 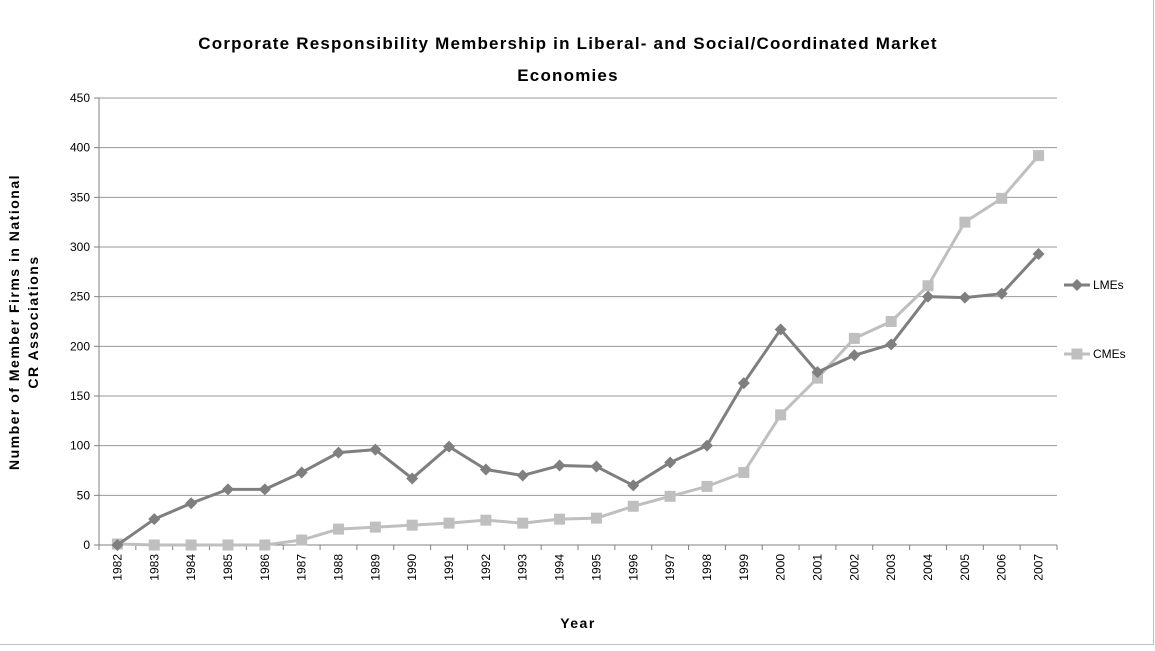 What do you see at coordinates (523, 567) in the screenshot?
I see `x-tick-label: 1993` at bounding box center [523, 567].